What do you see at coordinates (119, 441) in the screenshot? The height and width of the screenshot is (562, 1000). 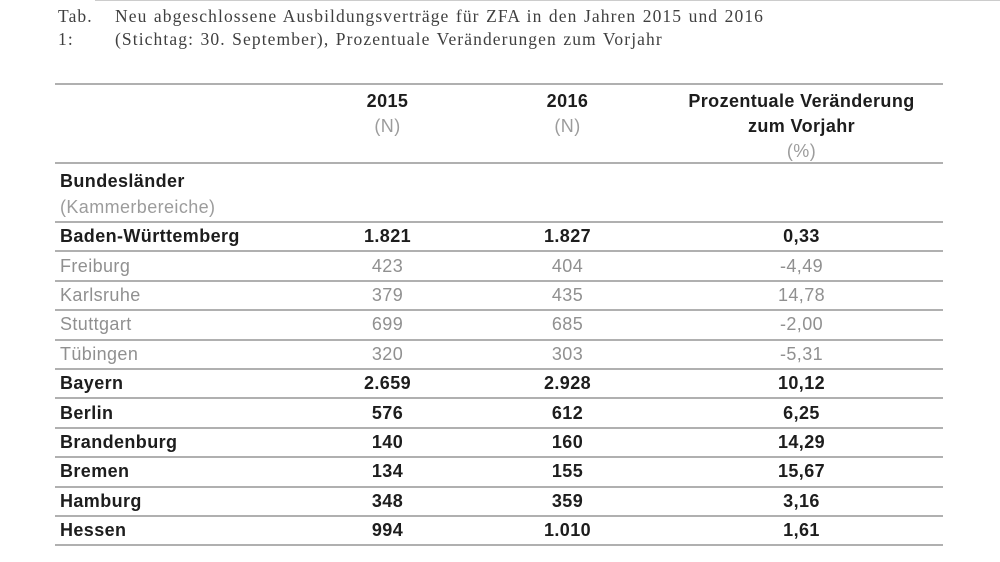 I see `row-label: Brandenburg` at bounding box center [119, 441].